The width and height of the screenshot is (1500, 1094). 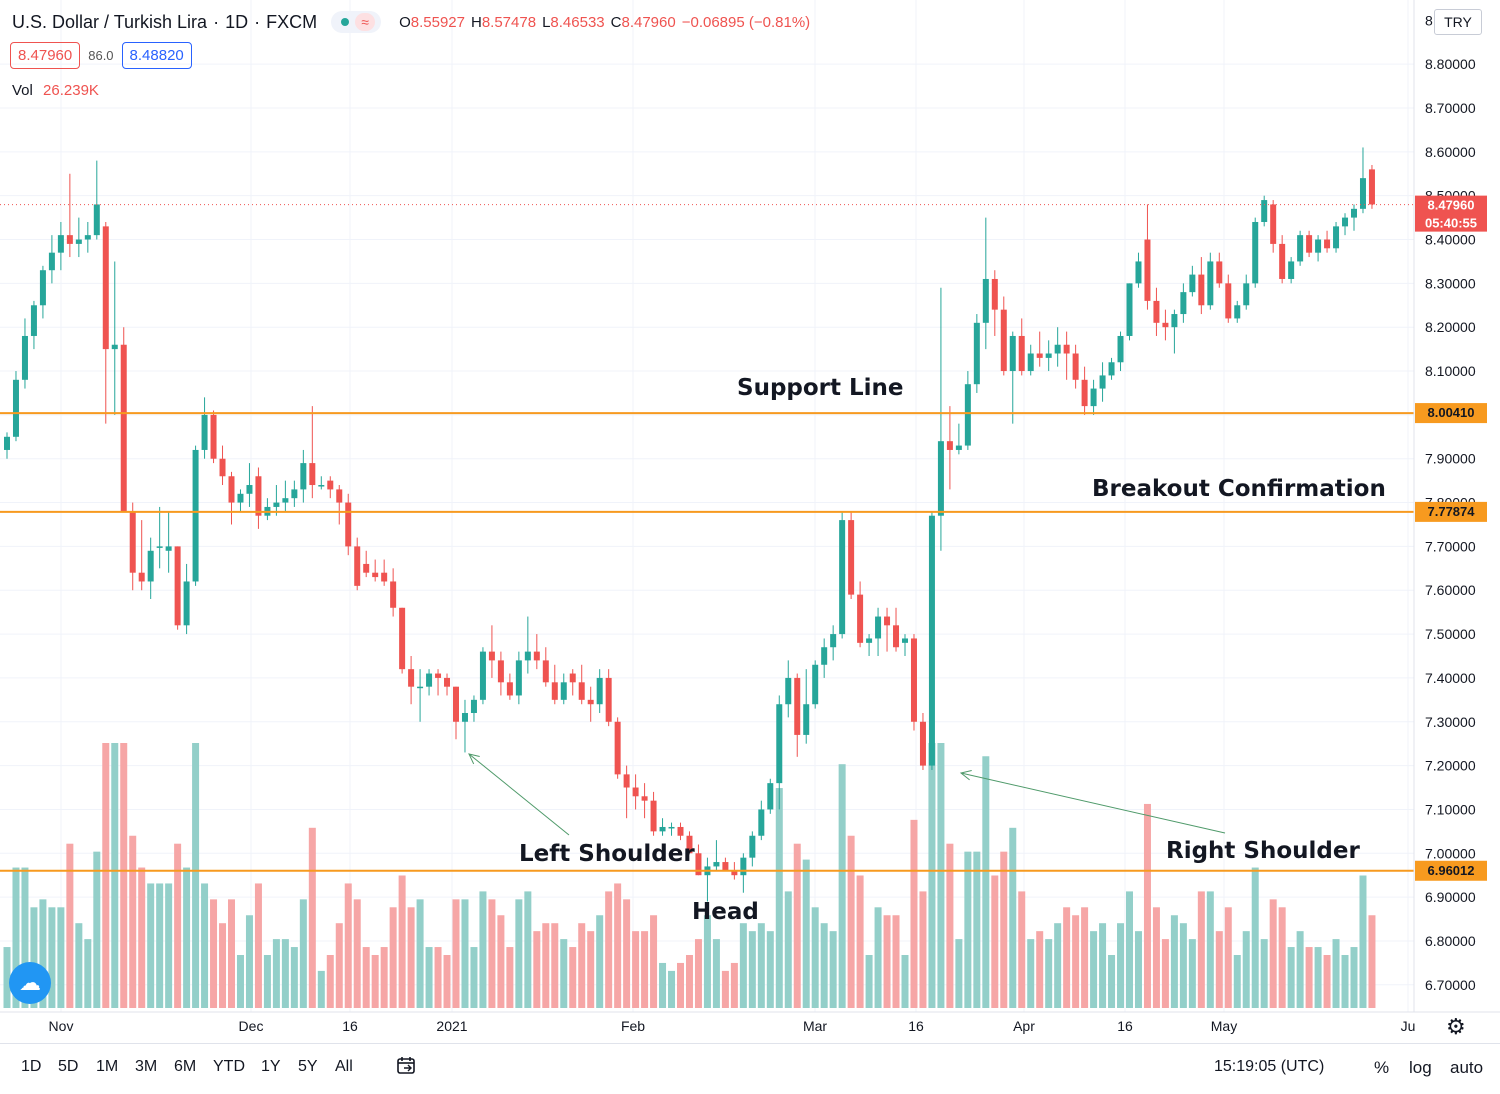 What do you see at coordinates (1451, 213) in the screenshot?
I see `last-price-label-bg` at bounding box center [1451, 213].